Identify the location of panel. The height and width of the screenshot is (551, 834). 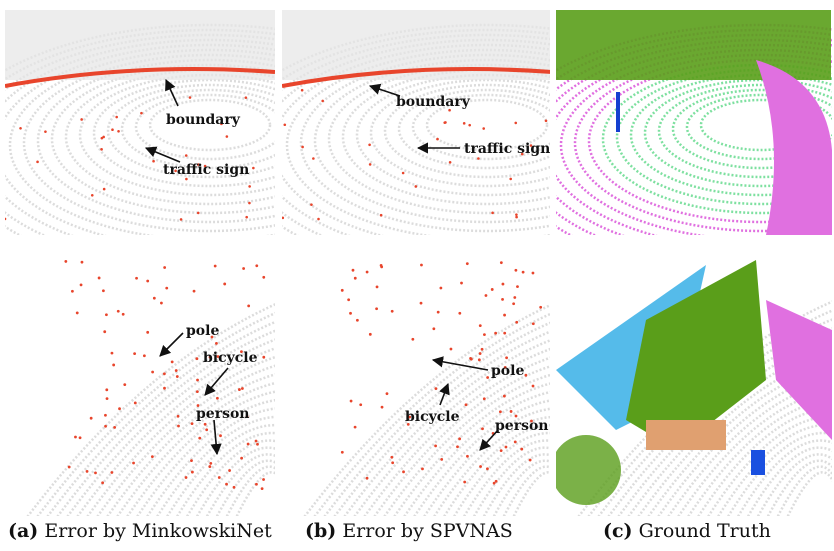
(416, 122).